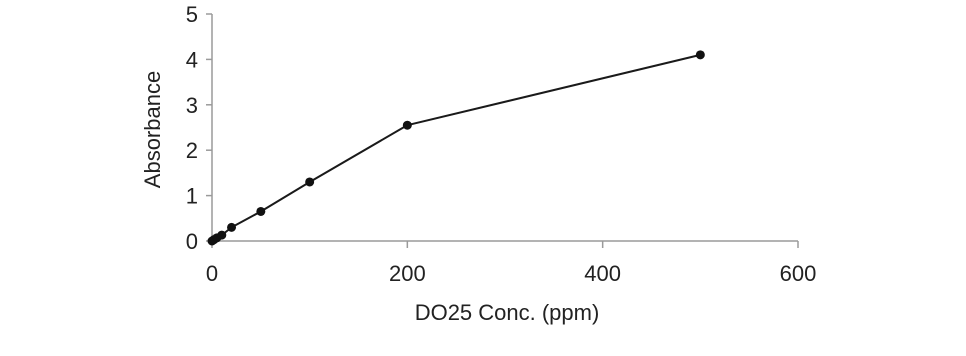  I want to click on x-tick-label: 200, so click(407, 273).